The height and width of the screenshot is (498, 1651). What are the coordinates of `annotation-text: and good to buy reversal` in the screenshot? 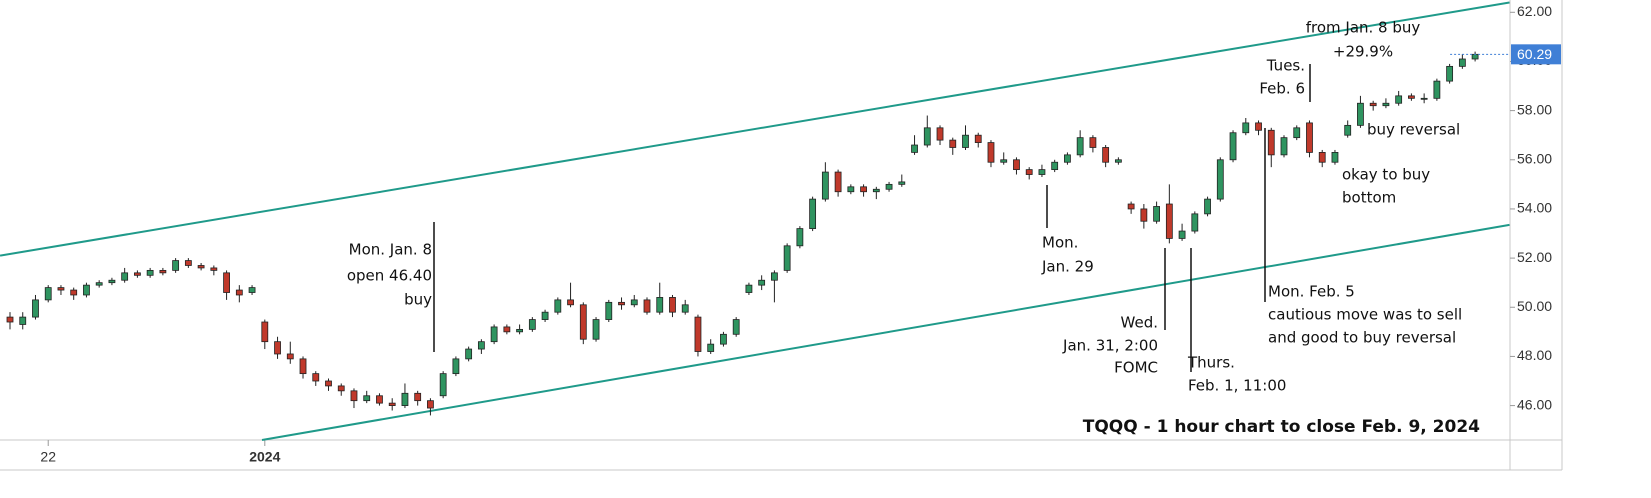 It's located at (1362, 338).